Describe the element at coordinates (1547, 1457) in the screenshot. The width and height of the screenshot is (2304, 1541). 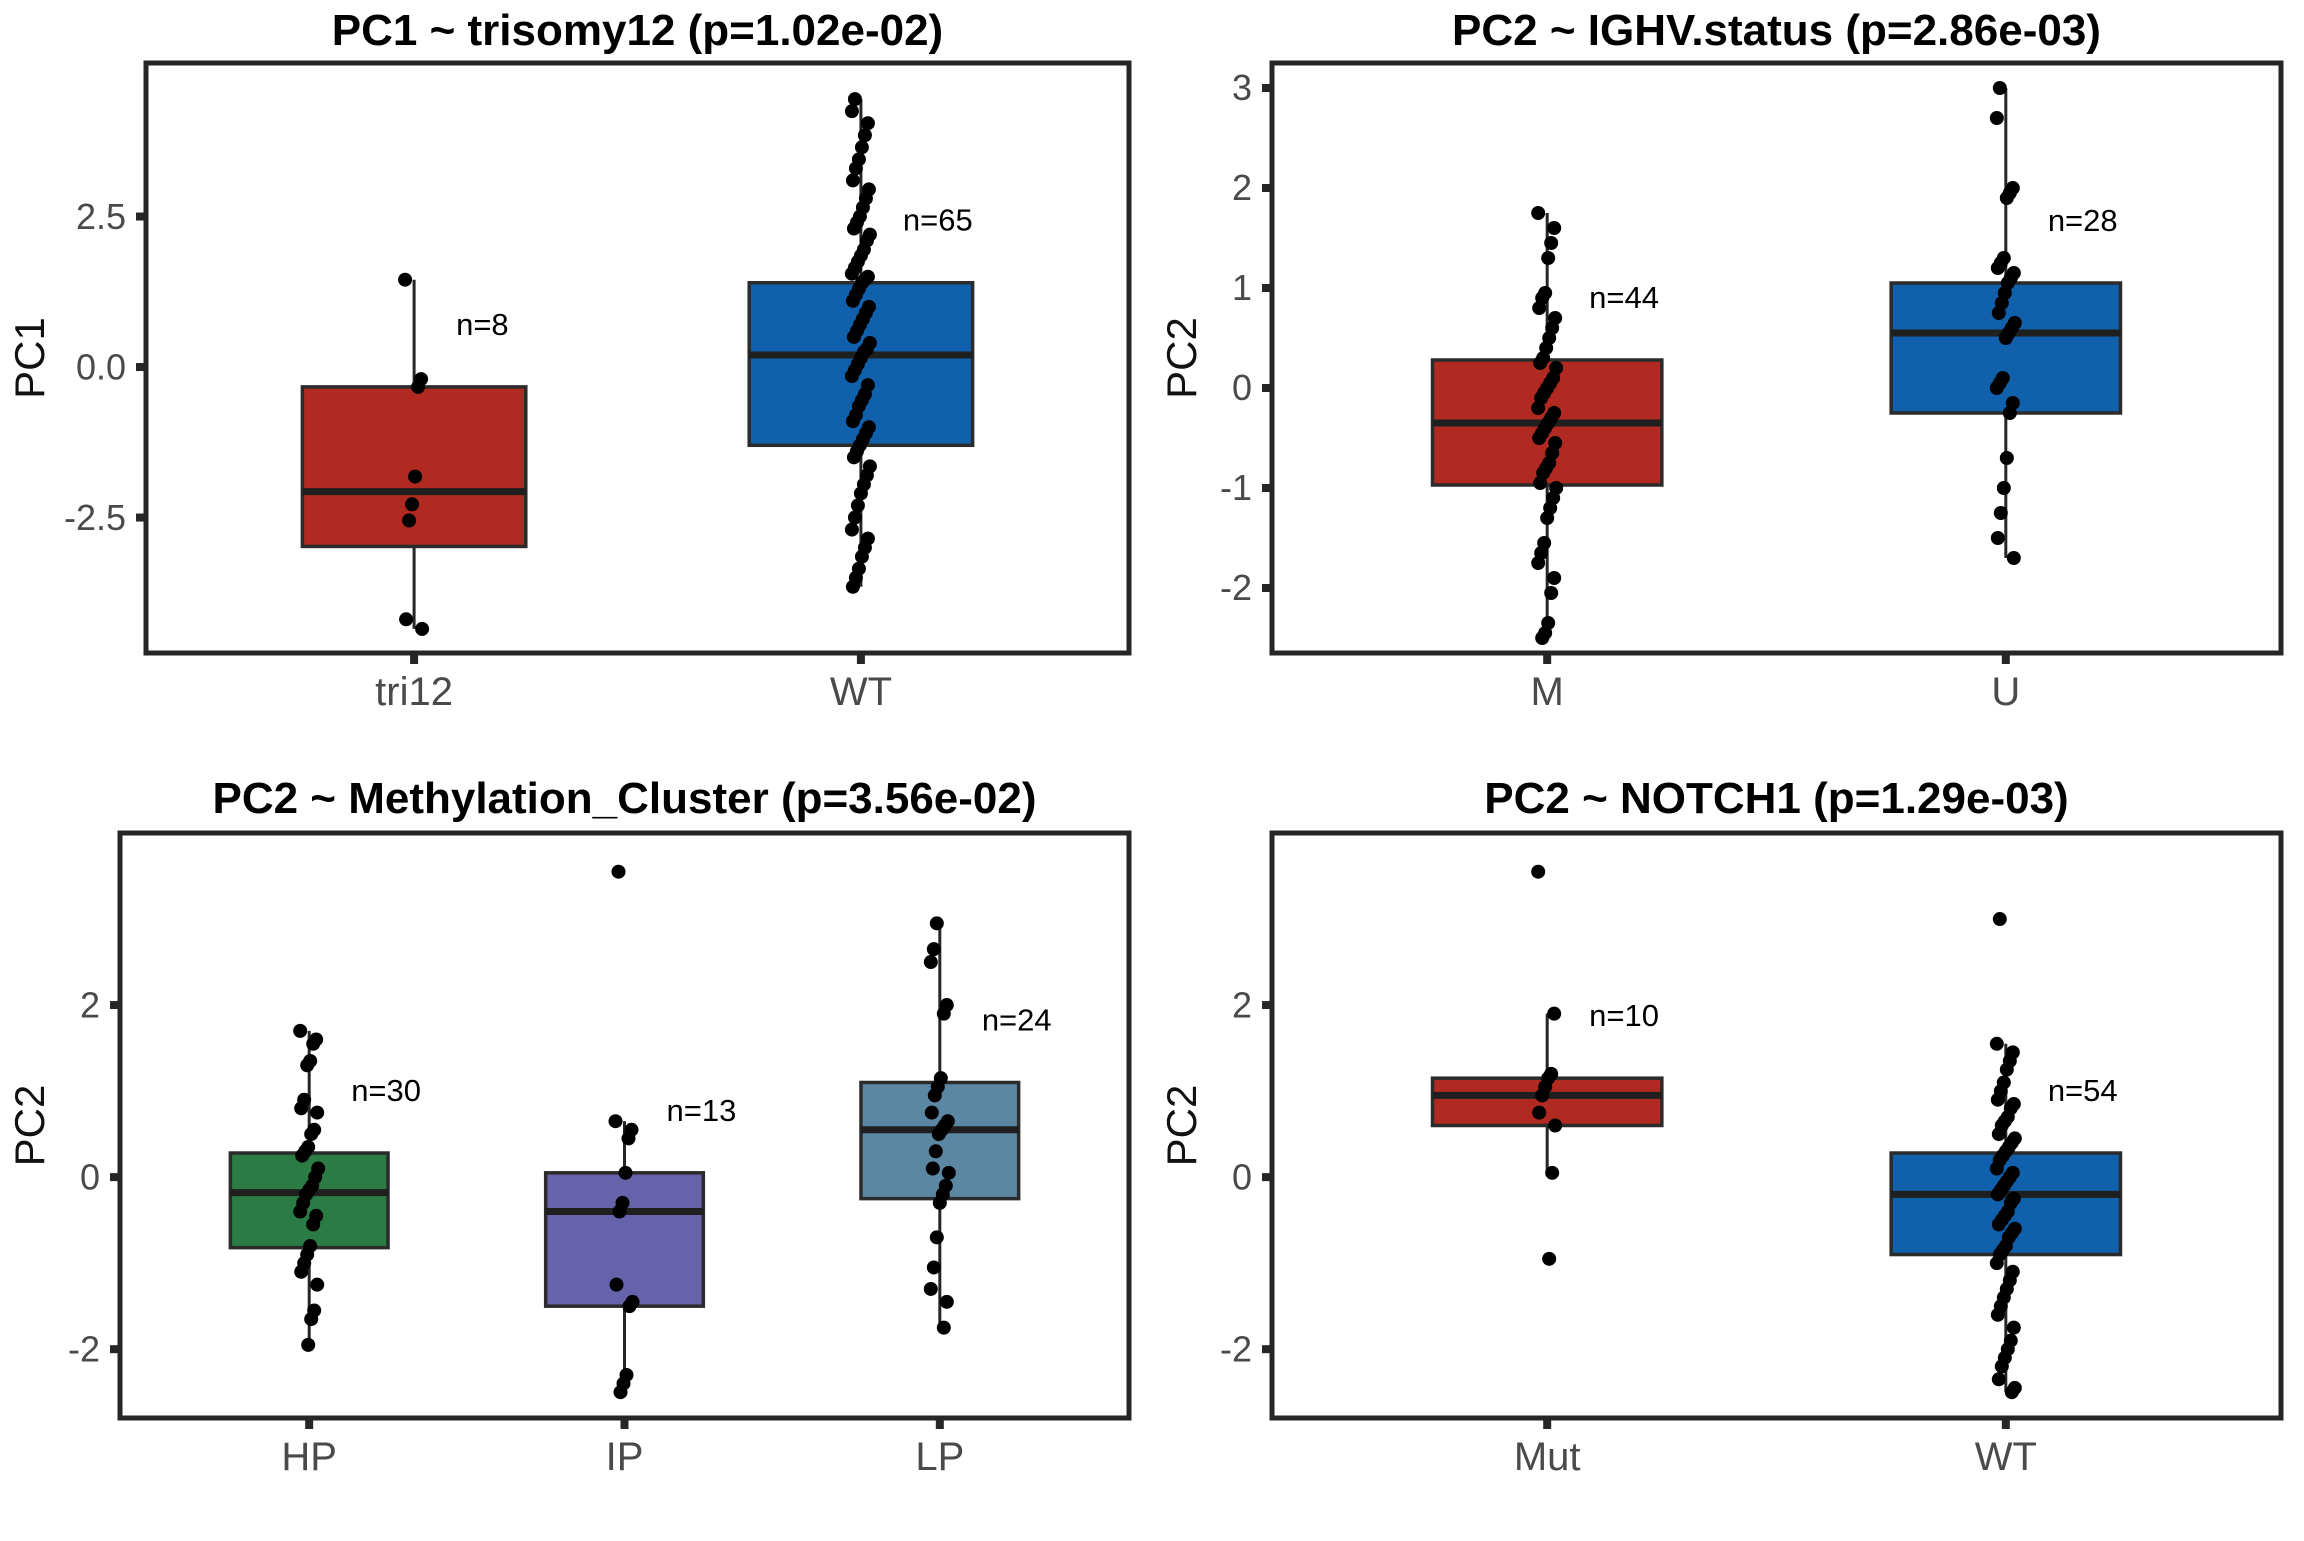
I see `x-tick-label: Mut` at that location.